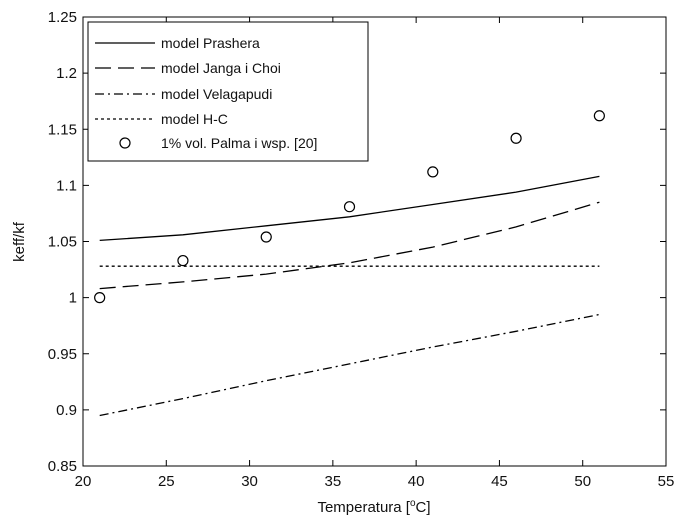 This screenshot has width=689, height=520. I want to click on y-tick-label: 1.15, so click(62, 129).